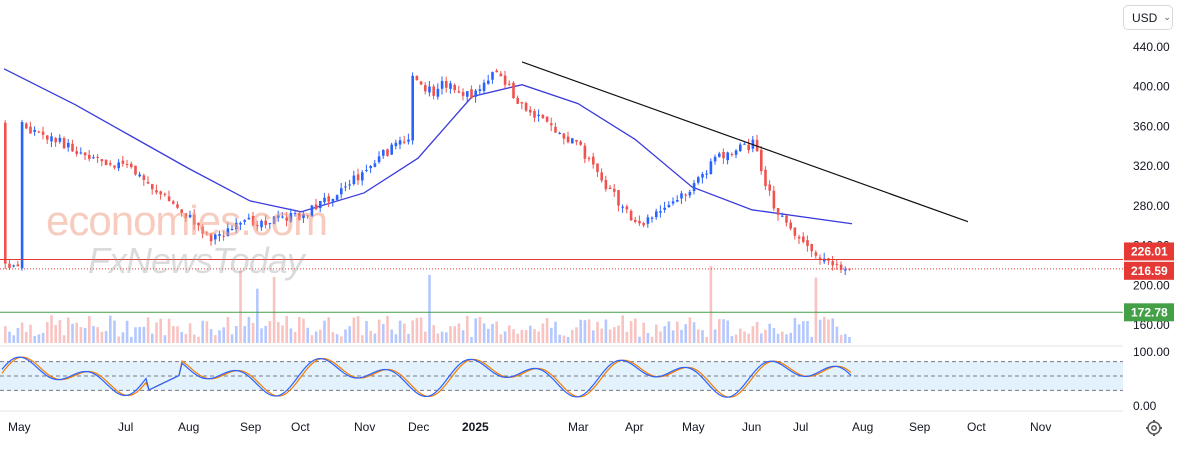 The width and height of the screenshot is (1183, 450). Describe the element at coordinates (418, 427) in the screenshot. I see `time-axis-label: Dec` at that location.